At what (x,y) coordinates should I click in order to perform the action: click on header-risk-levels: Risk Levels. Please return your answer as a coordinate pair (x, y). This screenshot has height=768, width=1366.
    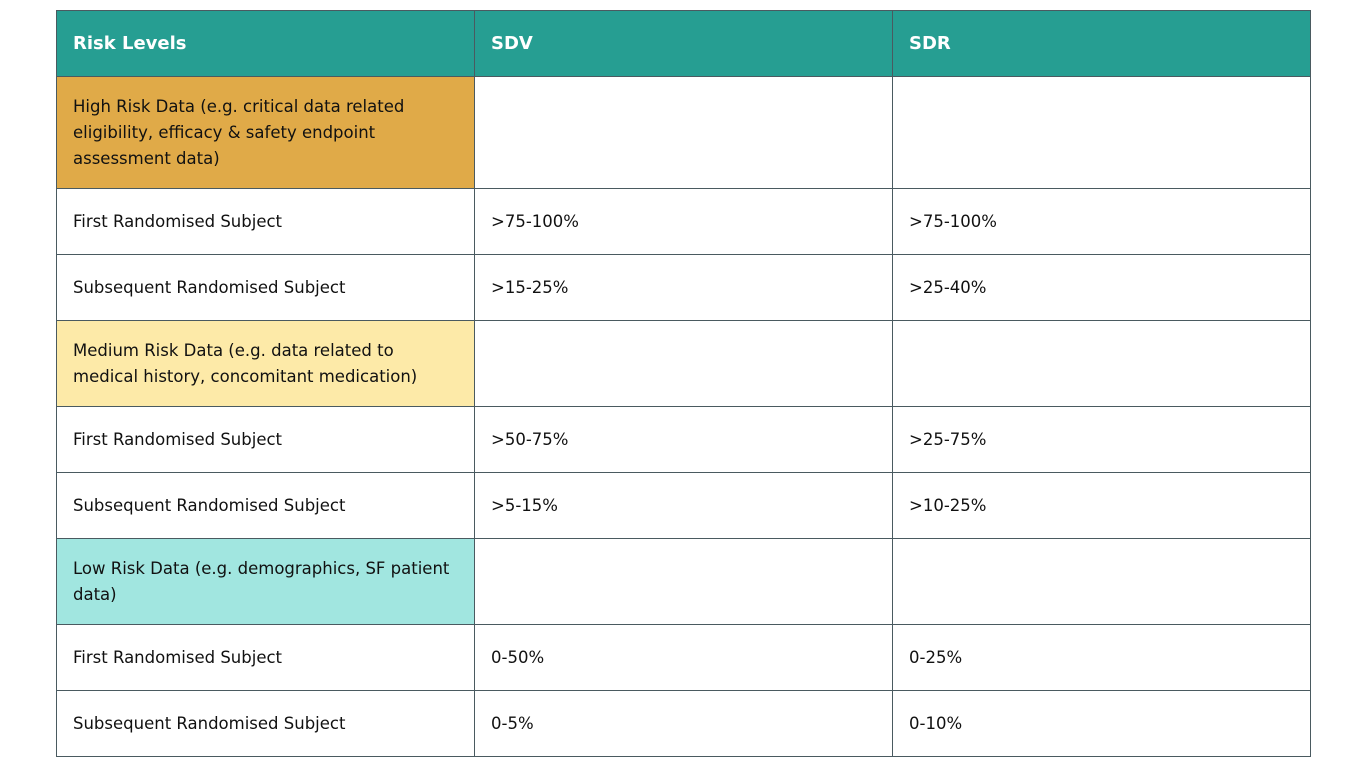
    Looking at the image, I should click on (265, 43).